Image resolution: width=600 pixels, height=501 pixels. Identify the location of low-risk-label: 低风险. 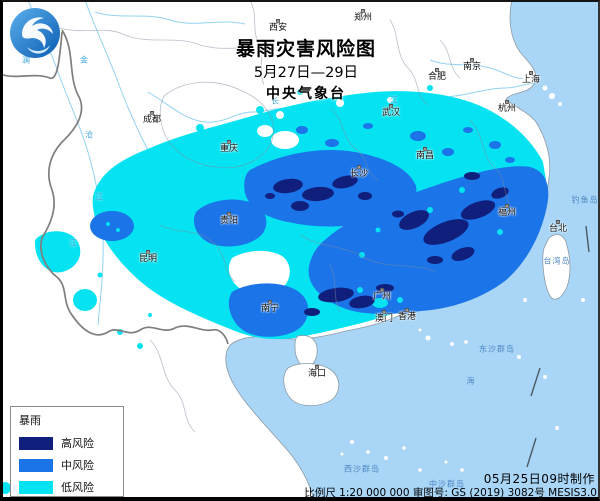
(77, 487).